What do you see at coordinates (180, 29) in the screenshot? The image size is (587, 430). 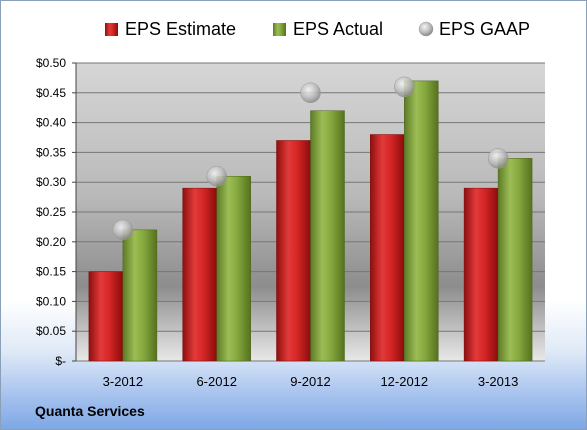 I see `legend-label: EPS Estimate` at bounding box center [180, 29].